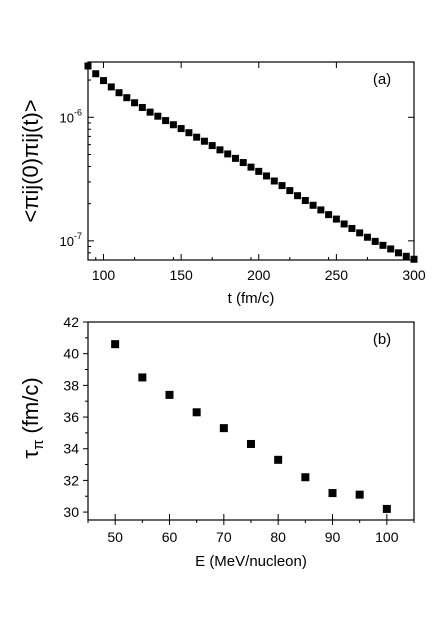 Image resolution: width=436 pixels, height=617 pixels. What do you see at coordinates (251, 298) in the screenshot?
I see `x-axis-label-a: t (fm/c)` at bounding box center [251, 298].